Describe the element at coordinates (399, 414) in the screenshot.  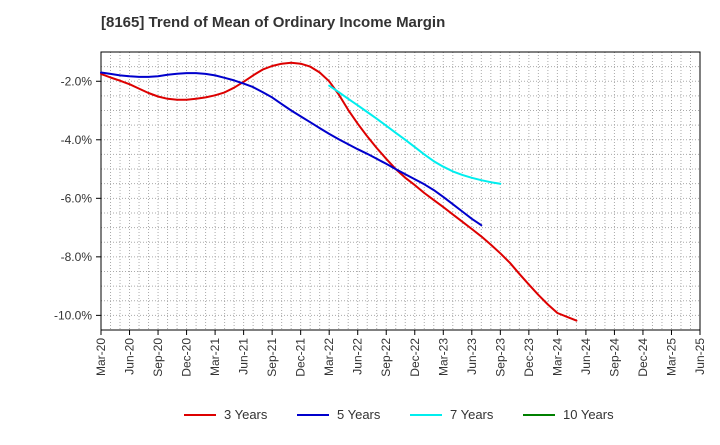
I see `legend: 3 Years 5 Years 7 Years 10 Years` at that location.